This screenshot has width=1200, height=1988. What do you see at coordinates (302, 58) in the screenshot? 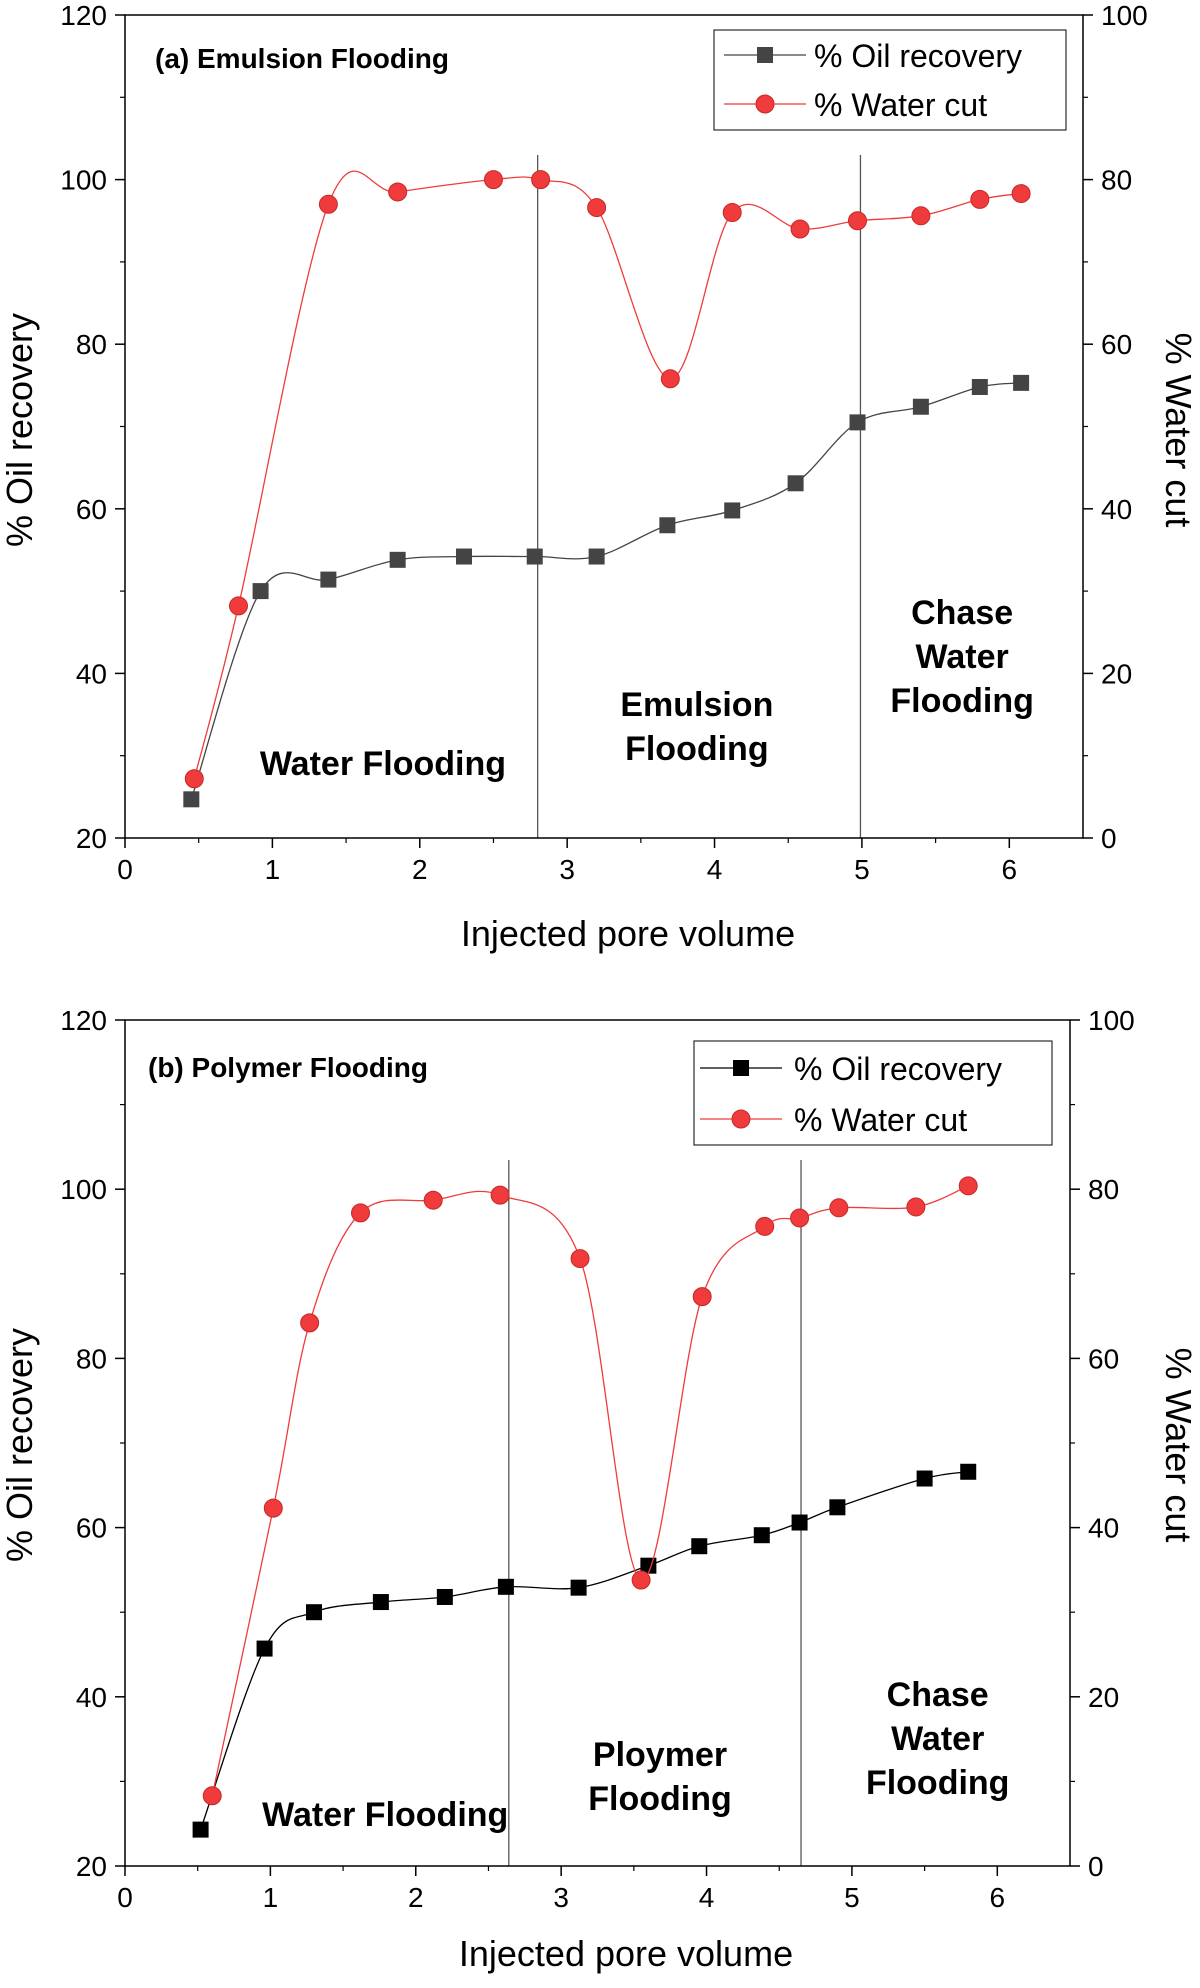
I see `panel-title: (a) Emulsion Flooding` at bounding box center [302, 58].